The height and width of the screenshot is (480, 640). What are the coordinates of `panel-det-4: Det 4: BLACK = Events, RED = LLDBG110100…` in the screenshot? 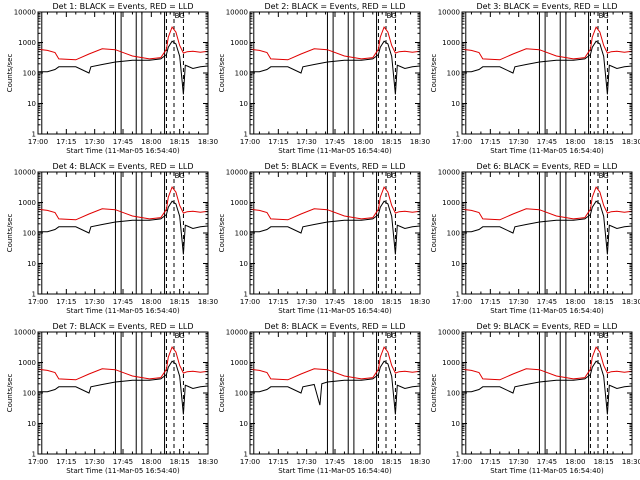 It's located at (112, 238).